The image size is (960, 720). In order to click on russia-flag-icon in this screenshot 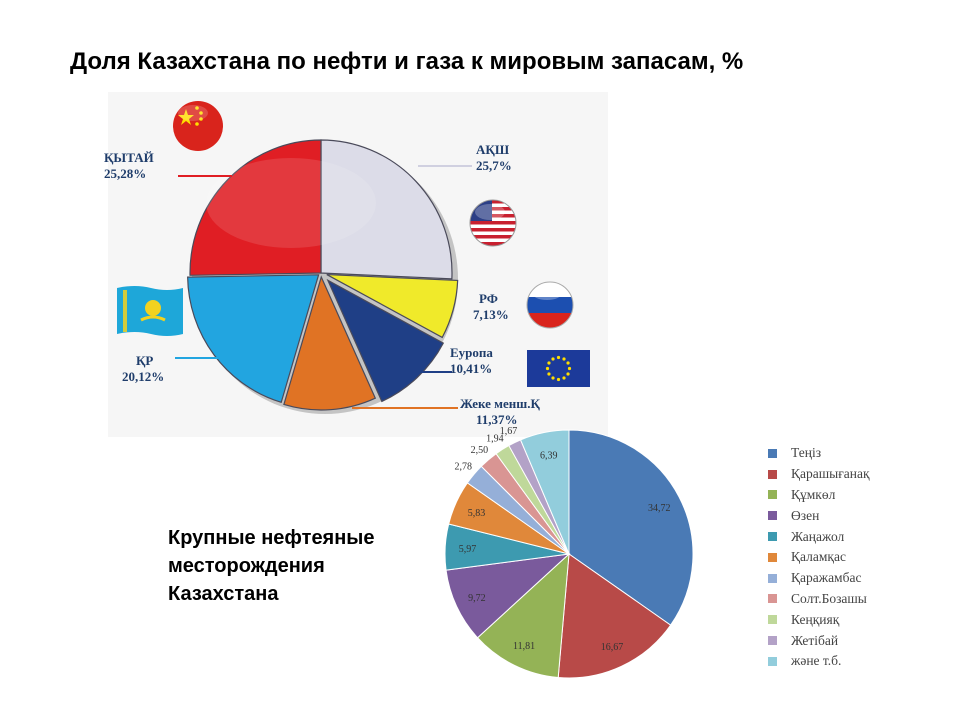, I will do `click(550, 305)`.